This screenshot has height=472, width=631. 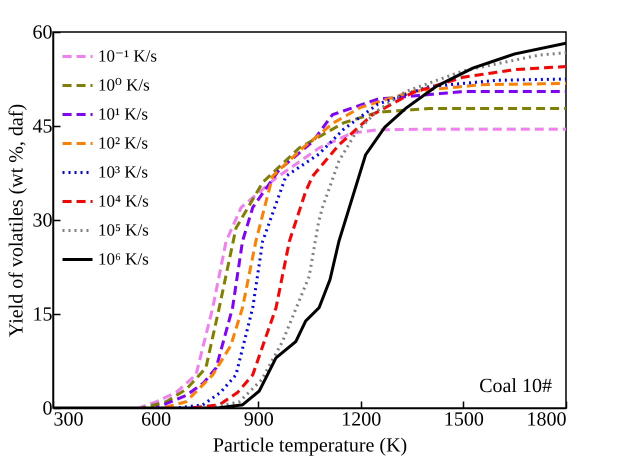 What do you see at coordinates (123, 259) in the screenshot?
I see `legend-label: 10⁶ K/s` at bounding box center [123, 259].